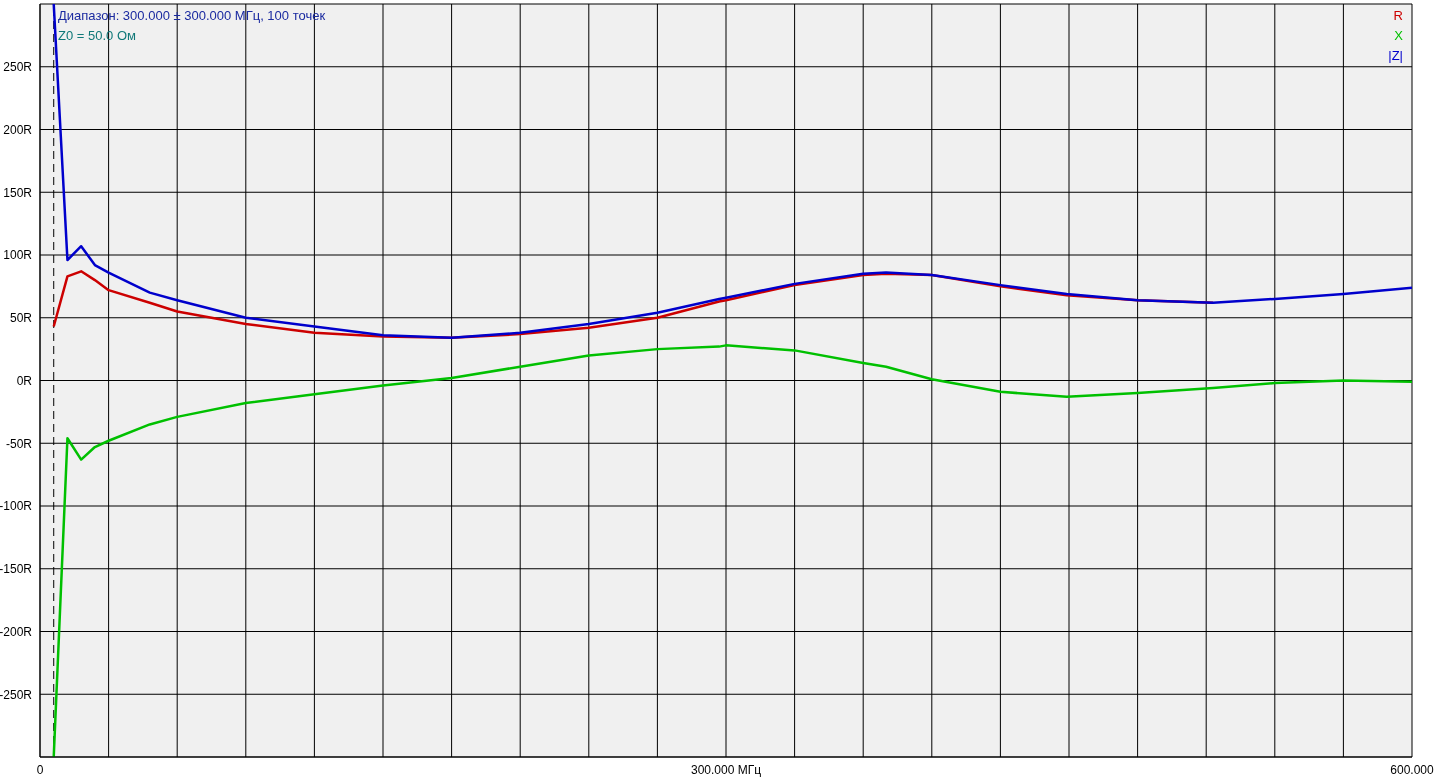 The height and width of the screenshot is (777, 1435). What do you see at coordinates (1398, 36) in the screenshot?
I see `text: X` at bounding box center [1398, 36].